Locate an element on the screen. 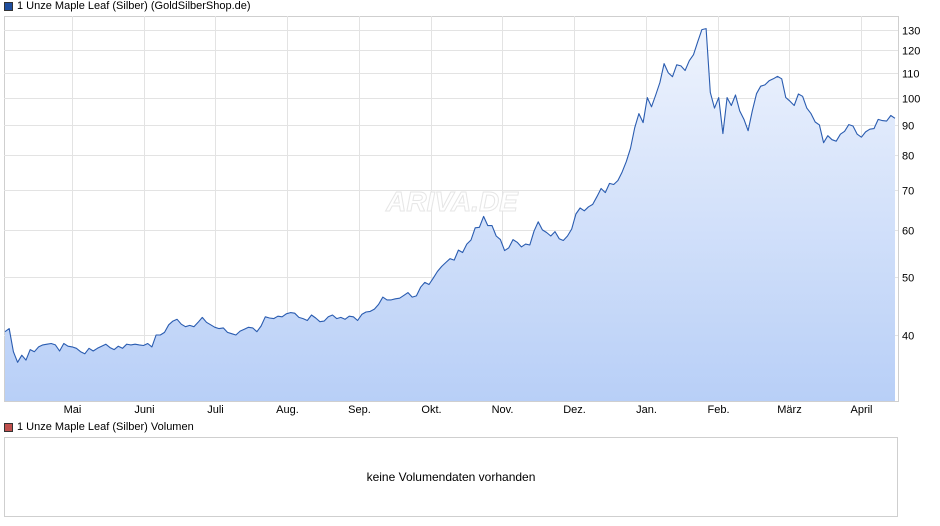  price-legend-swatch is located at coordinates (8, 6).